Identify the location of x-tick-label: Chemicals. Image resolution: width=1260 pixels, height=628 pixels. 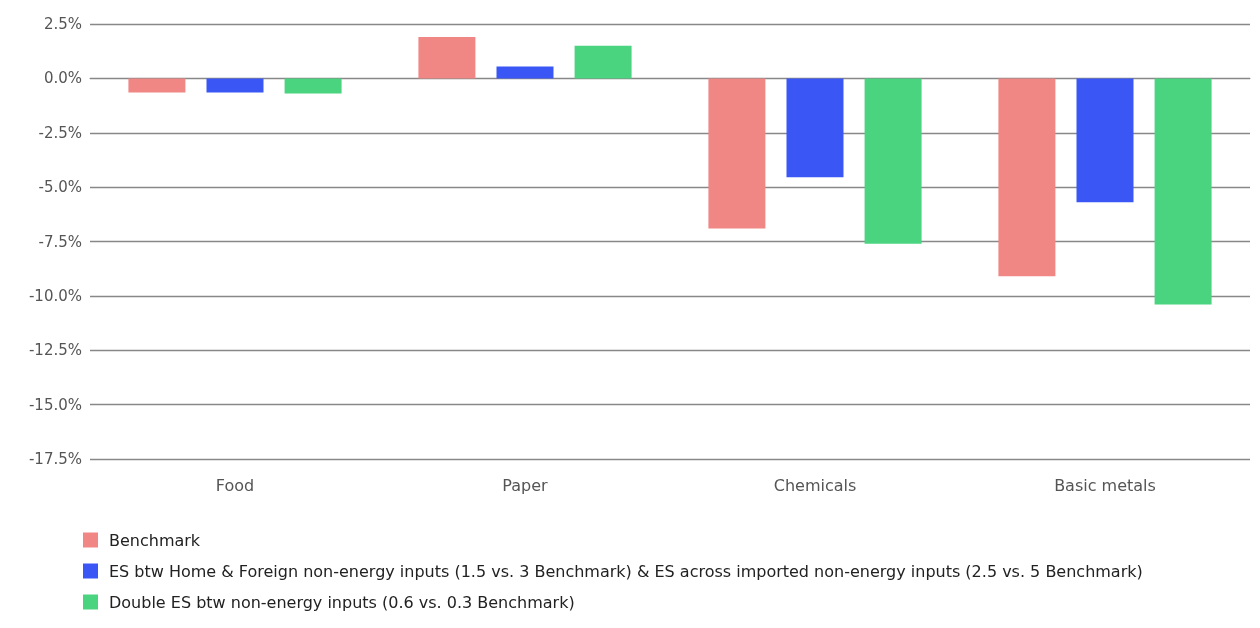
(815, 485).